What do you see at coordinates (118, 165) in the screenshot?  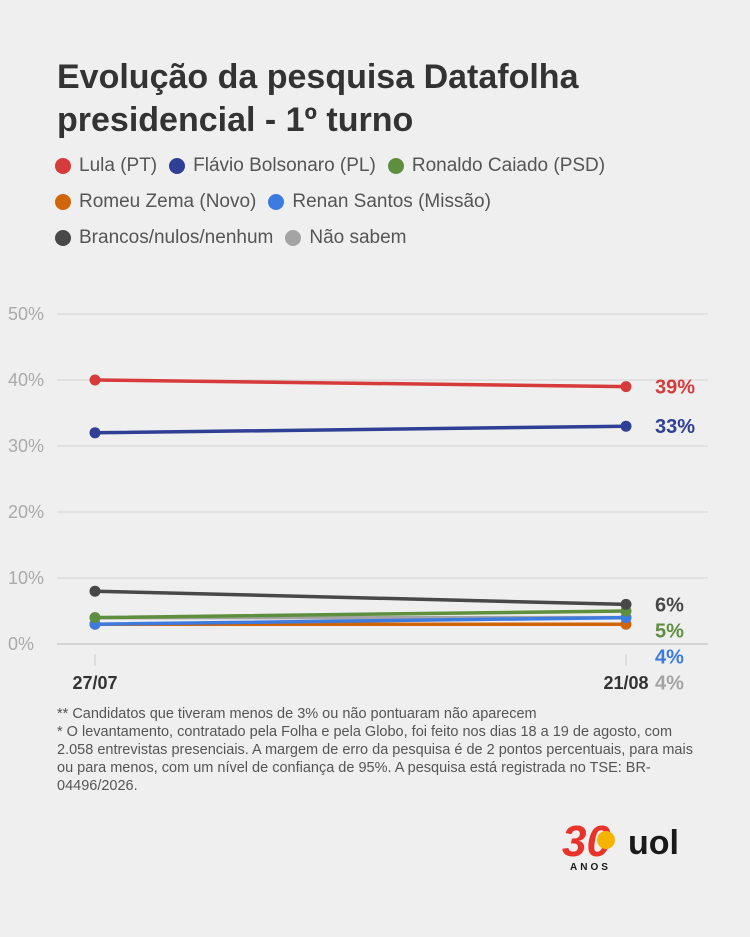 I see `legend-label-lula: Lula (PT)` at bounding box center [118, 165].